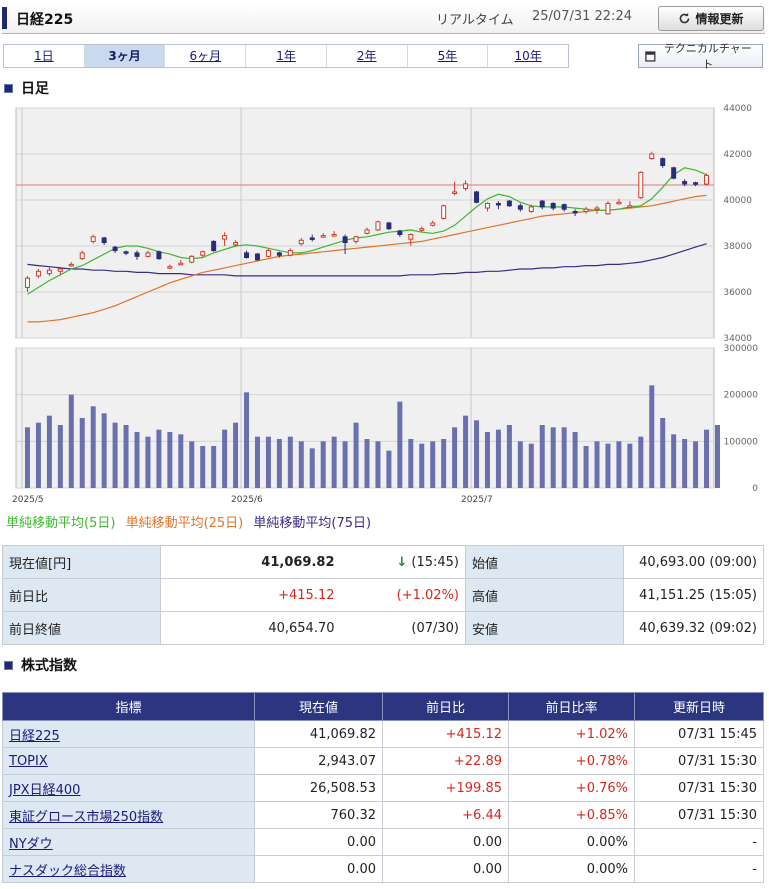  I want to click on tab-3m: 3ヶ月, so click(125, 56).